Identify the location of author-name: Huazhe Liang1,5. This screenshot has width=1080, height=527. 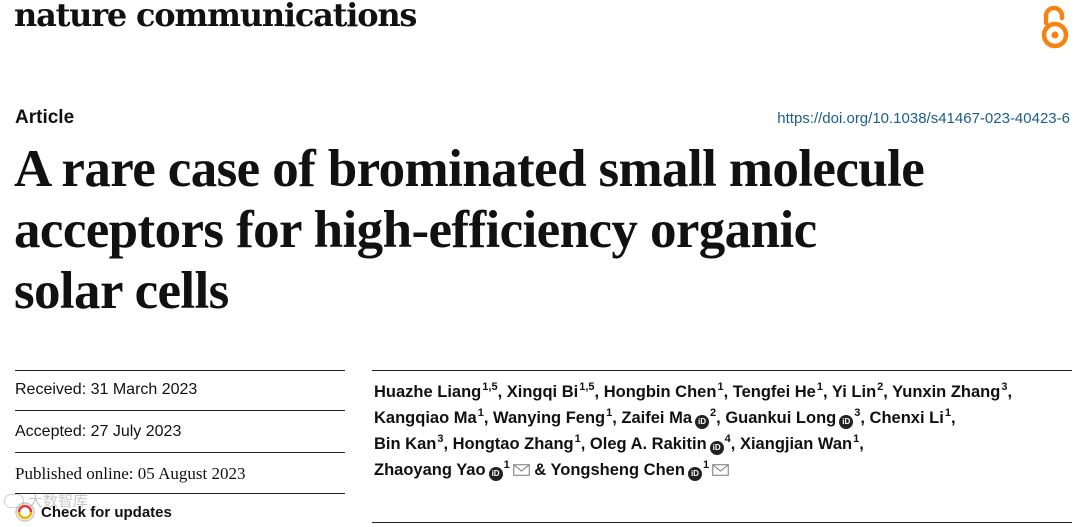
(436, 391).